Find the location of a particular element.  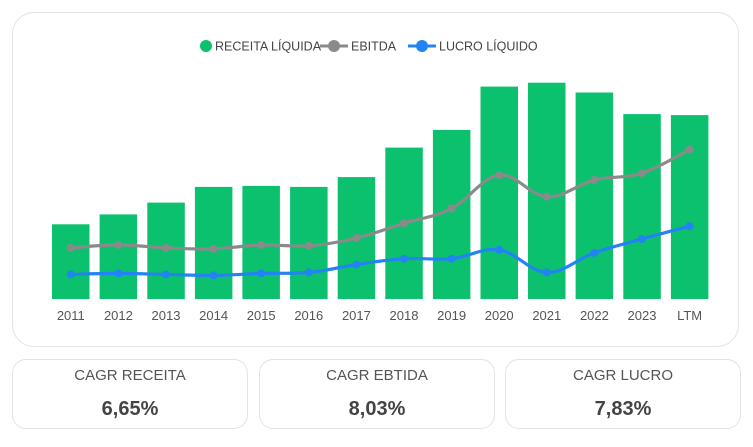

x-tick-label: 2021 is located at coordinates (546, 315).